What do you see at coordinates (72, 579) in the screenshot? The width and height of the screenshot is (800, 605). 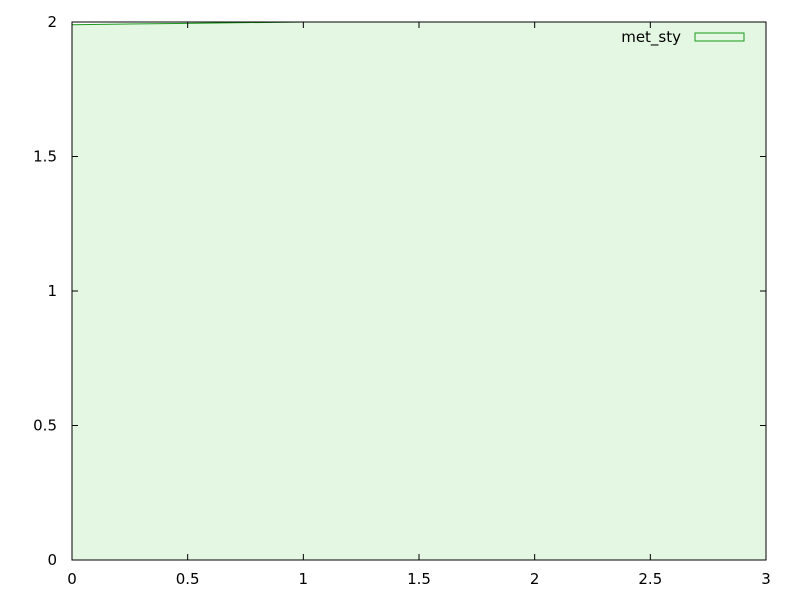 I see `x-tick-label: 0` at bounding box center [72, 579].